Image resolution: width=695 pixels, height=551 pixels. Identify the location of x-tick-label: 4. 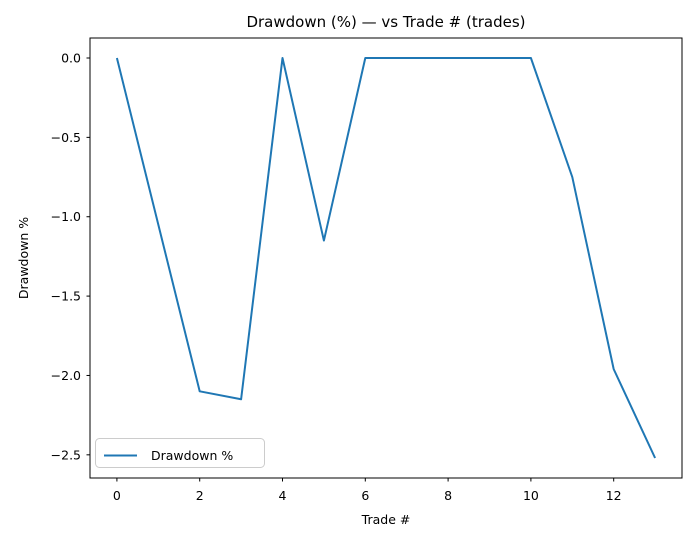
(283, 495).